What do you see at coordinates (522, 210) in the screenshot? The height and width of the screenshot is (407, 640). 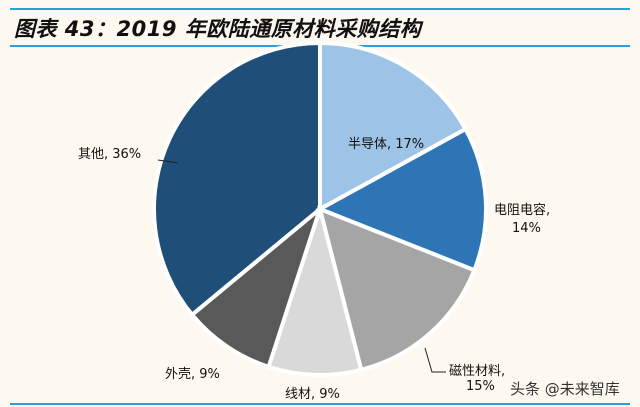 I see `label-resistor-capacitor-name: 电阻电容,` at bounding box center [522, 210].